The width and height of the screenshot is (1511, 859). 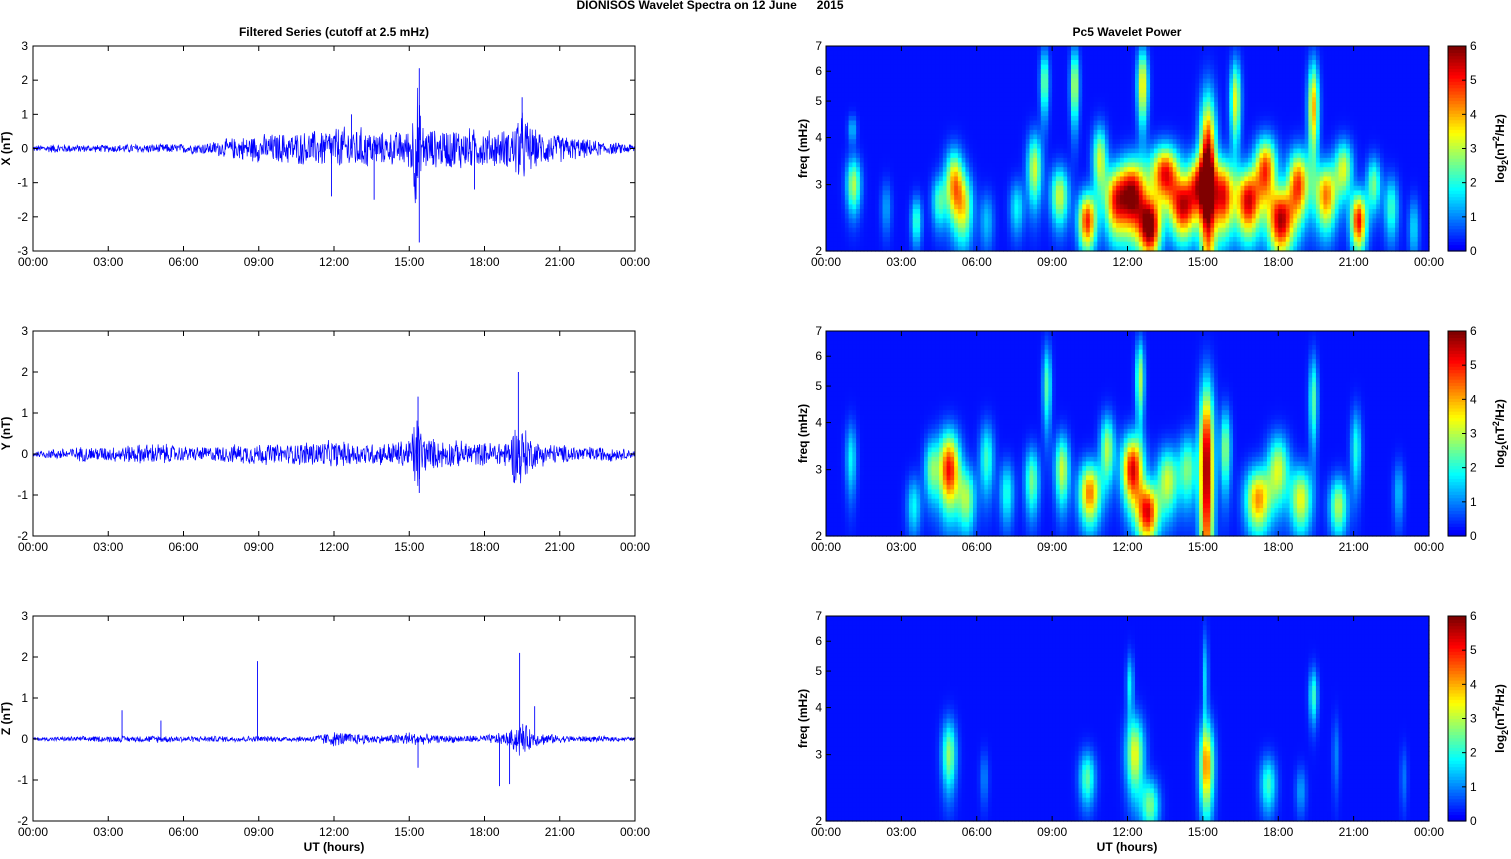 What do you see at coordinates (33, 262) in the screenshot?
I see `filtered-x-xtick-label: 00:00` at bounding box center [33, 262].